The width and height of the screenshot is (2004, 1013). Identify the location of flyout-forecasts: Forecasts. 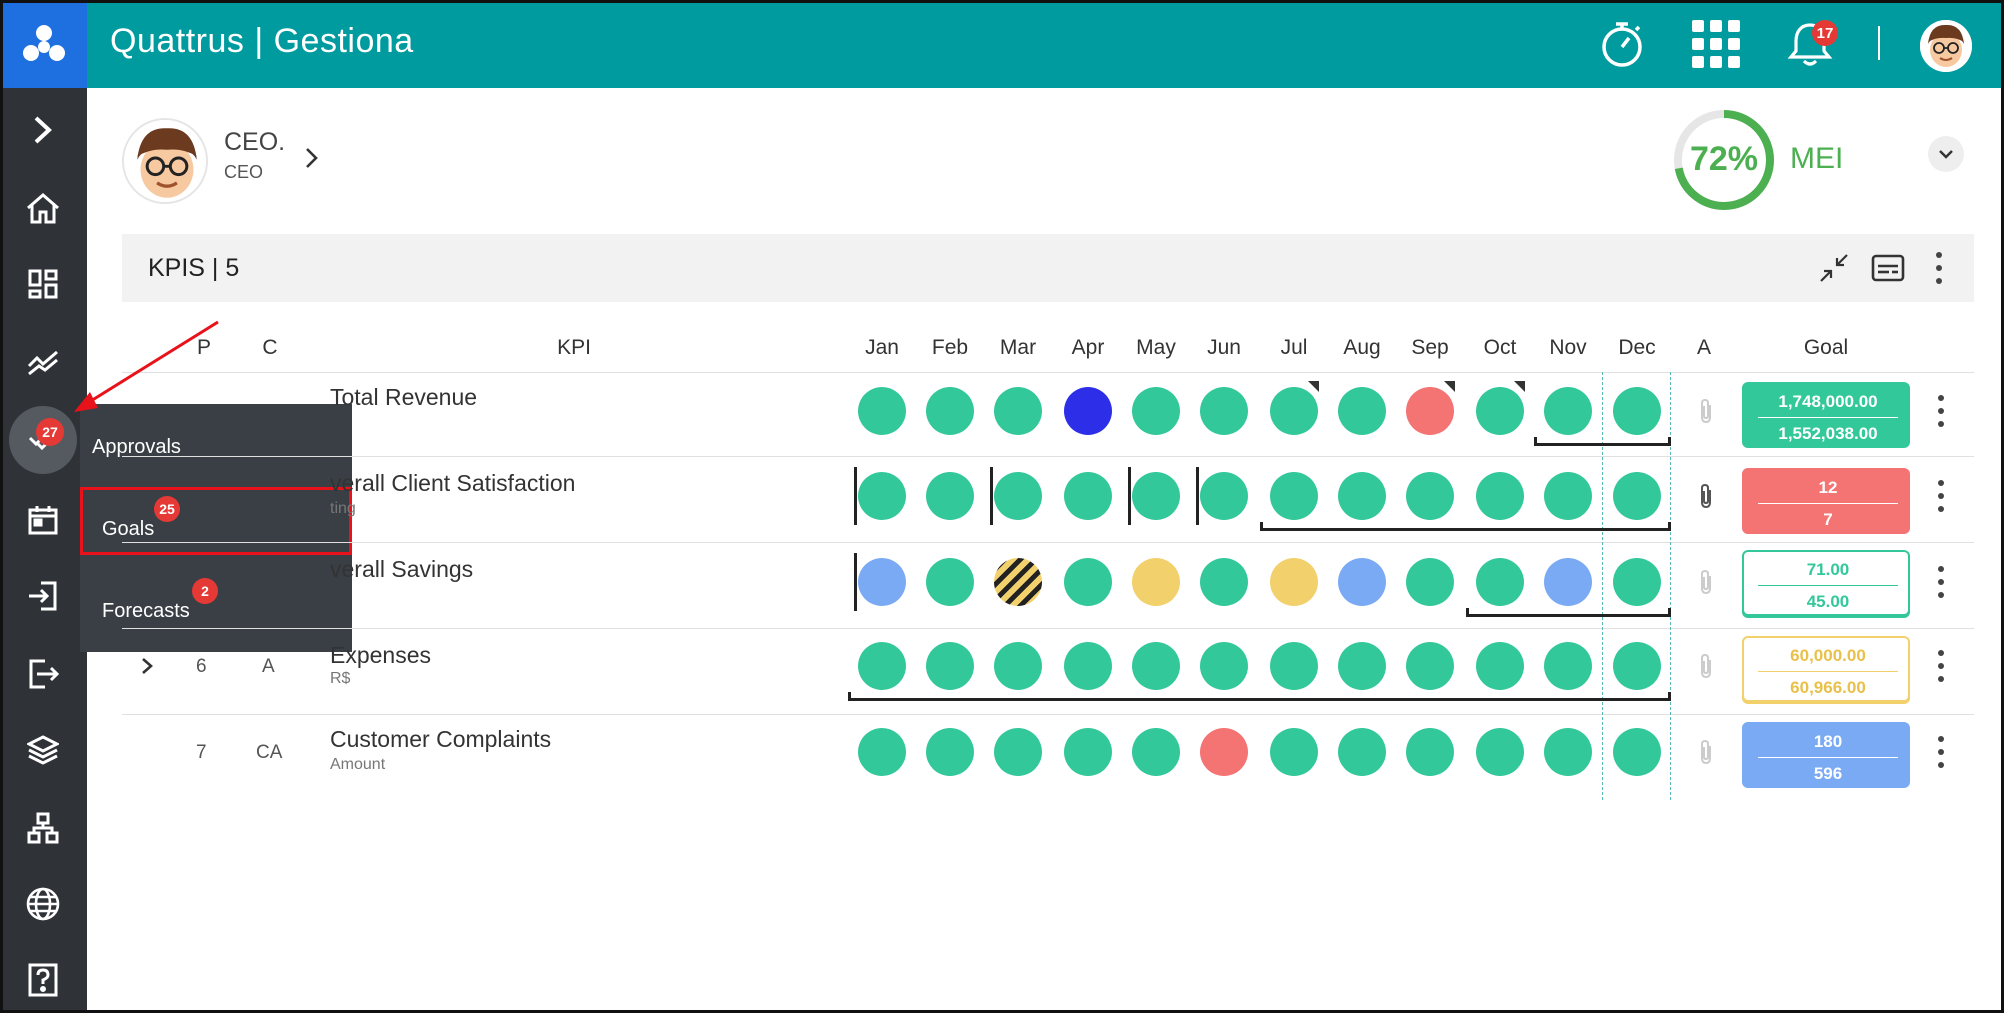
(146, 611).